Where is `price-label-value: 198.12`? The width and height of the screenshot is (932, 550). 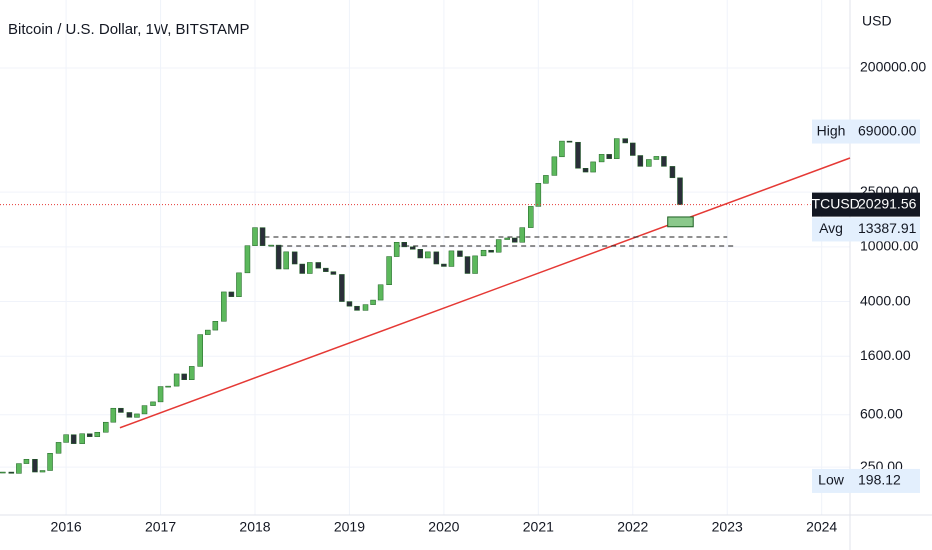
price-label-value: 198.12 is located at coordinates (879, 480).